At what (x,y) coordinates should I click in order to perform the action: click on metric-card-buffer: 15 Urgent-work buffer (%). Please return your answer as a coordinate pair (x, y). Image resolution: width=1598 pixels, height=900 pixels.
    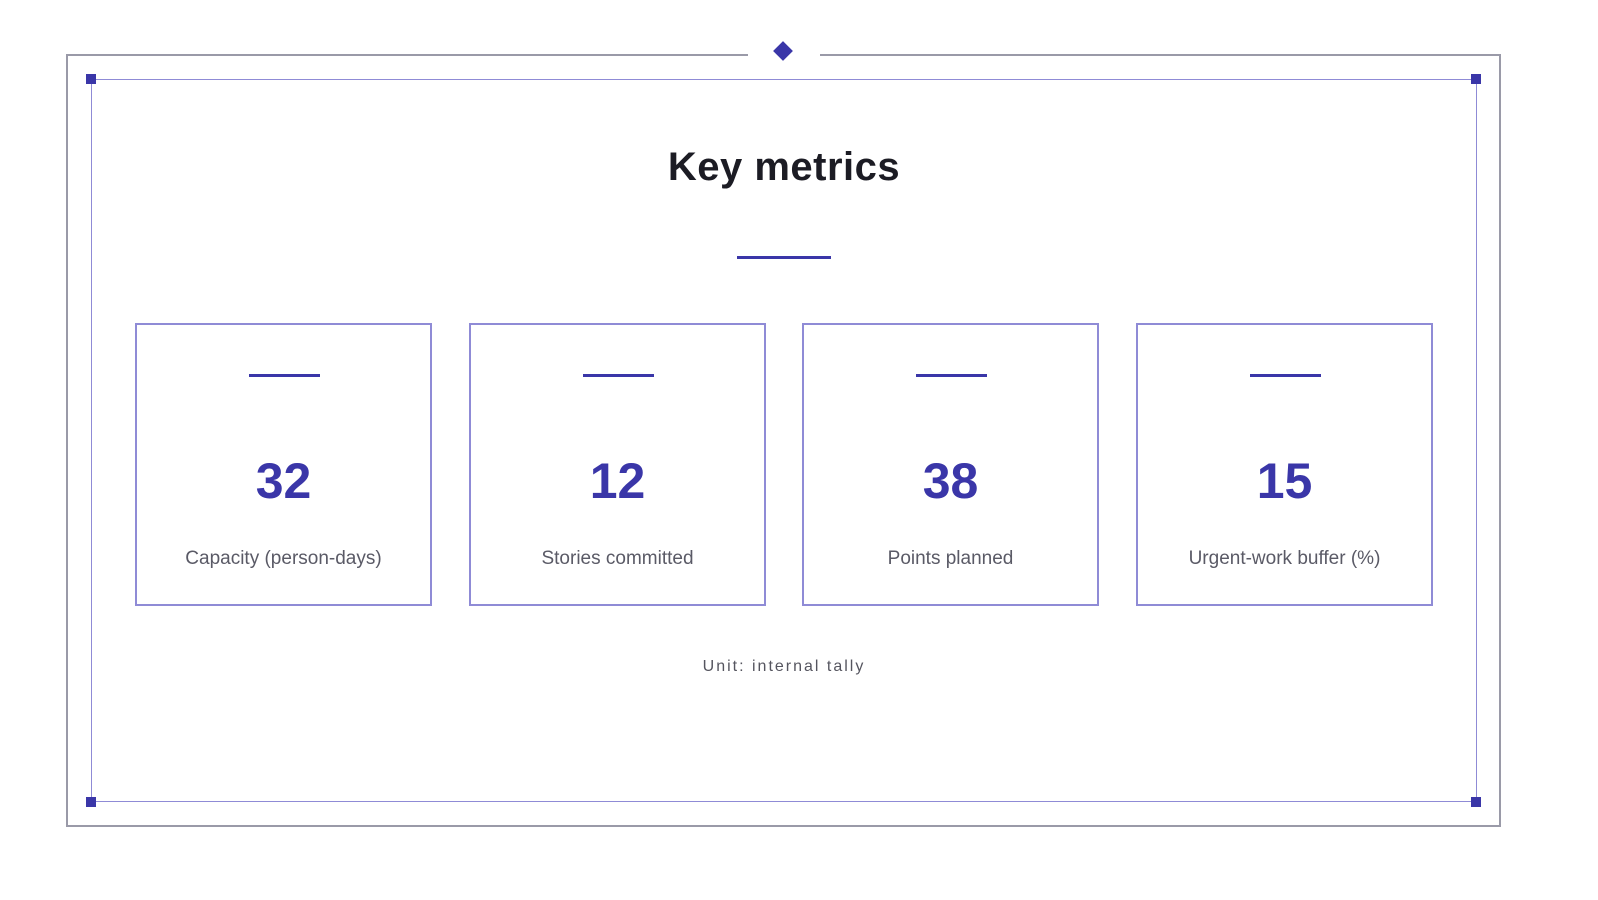
    Looking at the image, I should click on (1284, 464).